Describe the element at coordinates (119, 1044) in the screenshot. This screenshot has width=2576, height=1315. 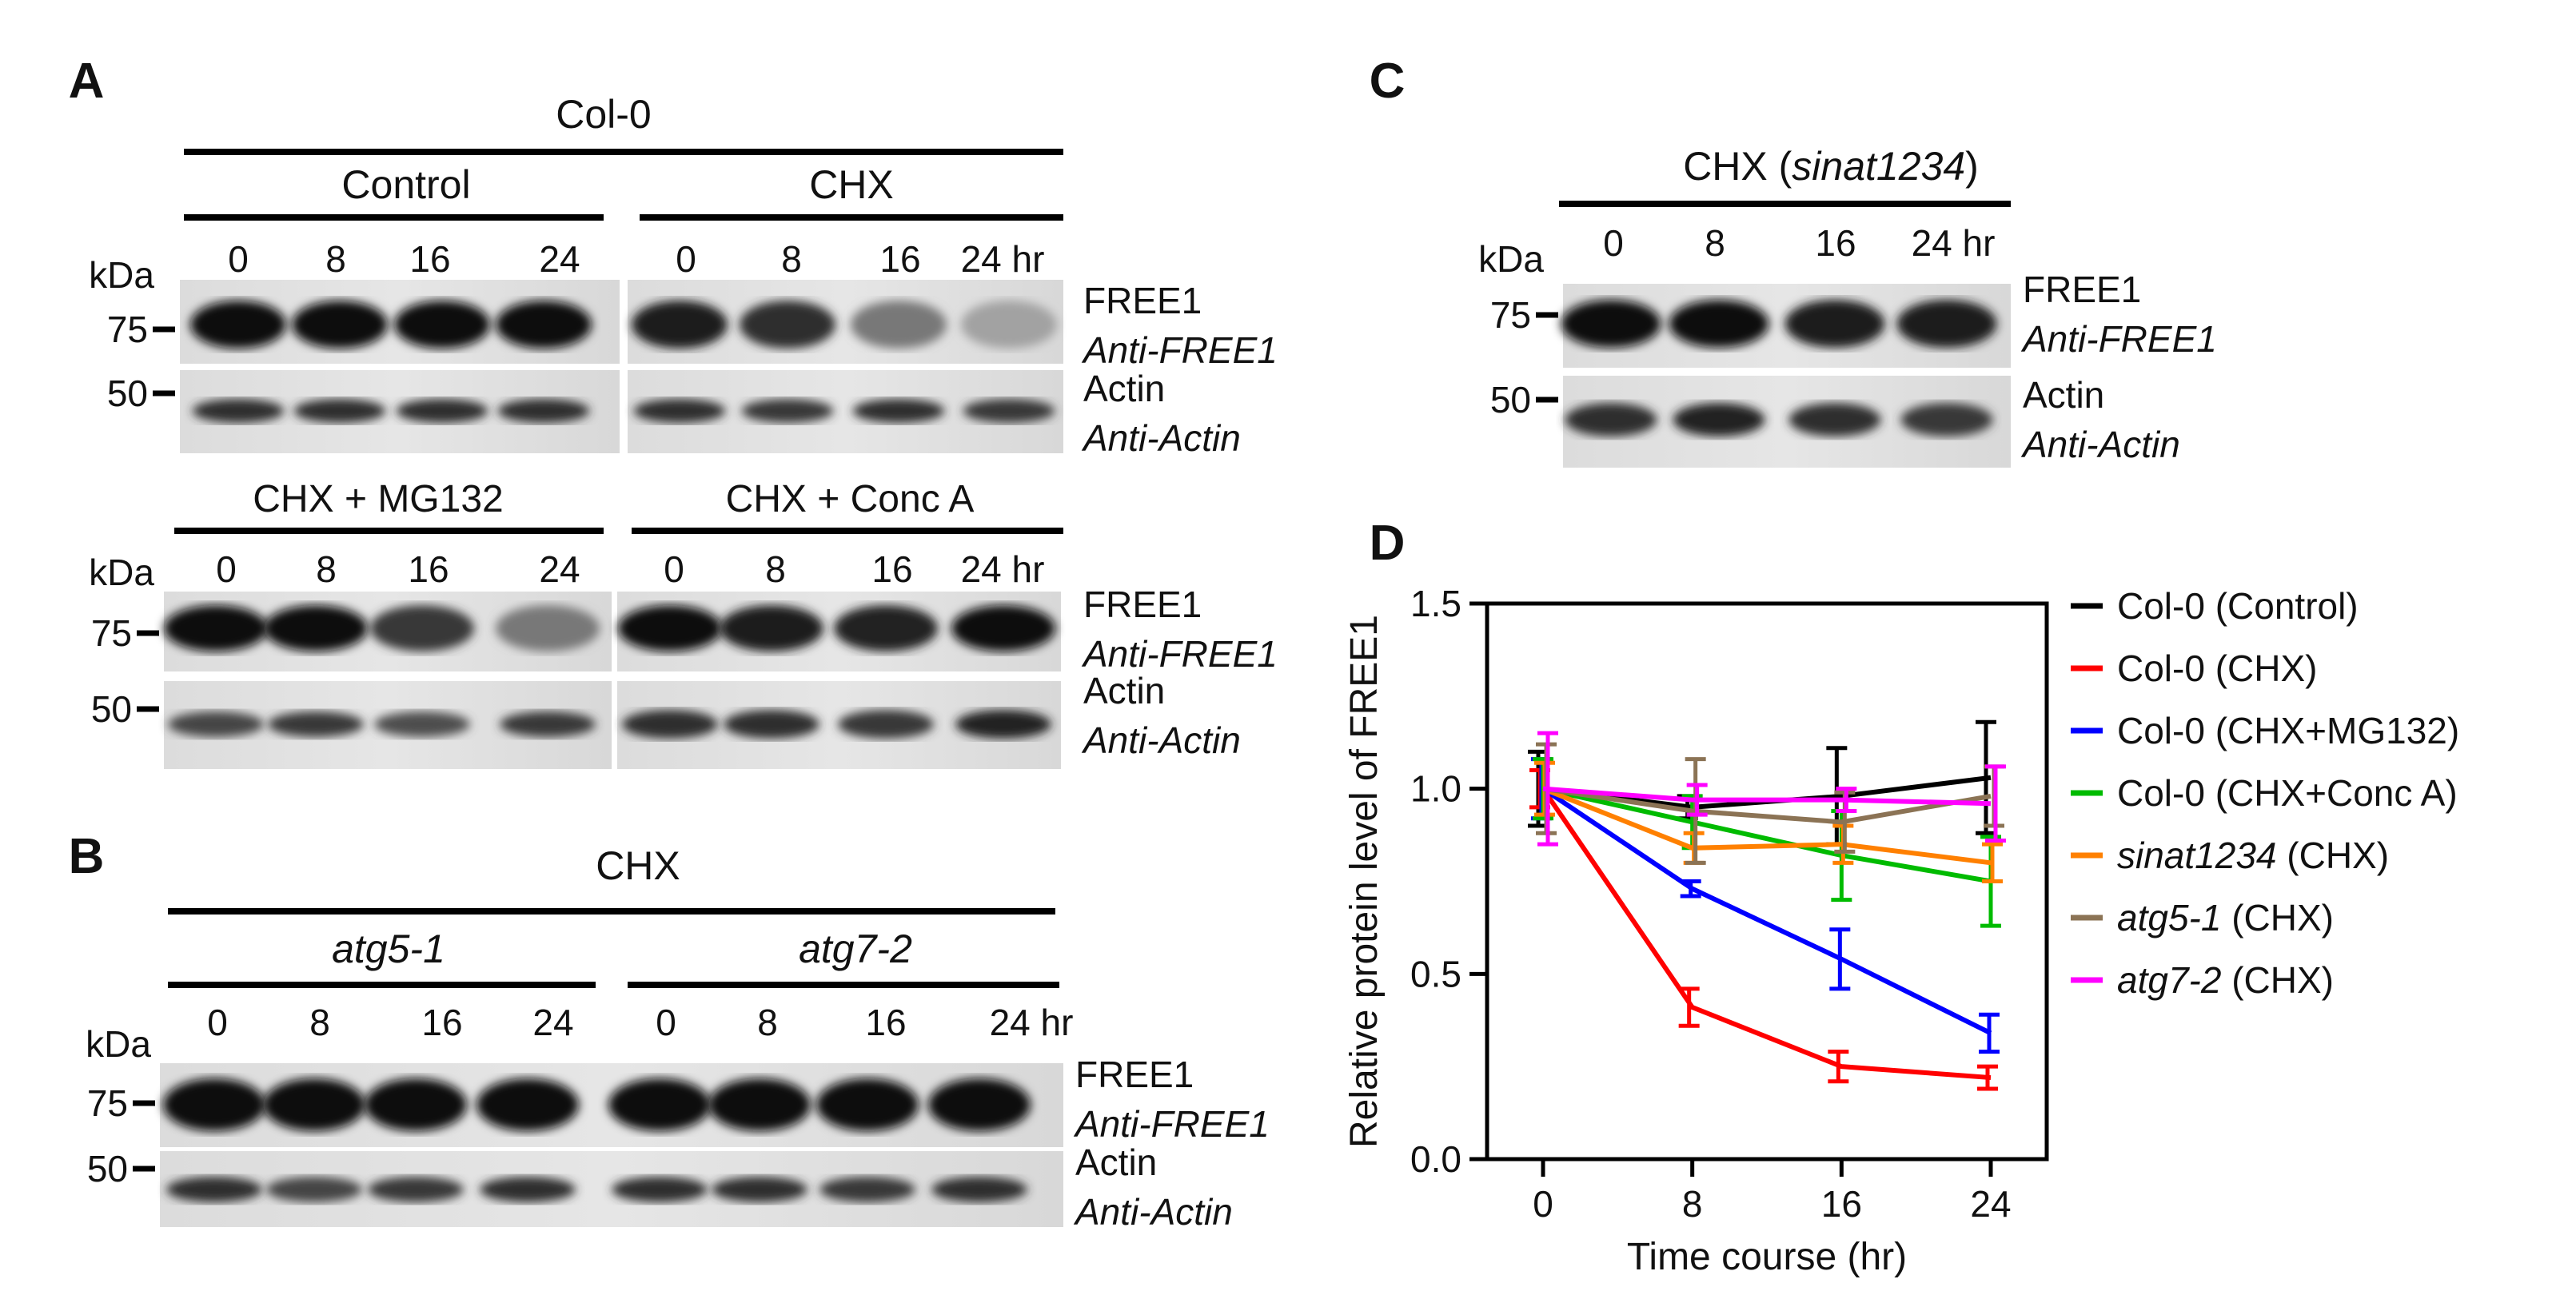
I see `kda-label-b: kDa` at that location.